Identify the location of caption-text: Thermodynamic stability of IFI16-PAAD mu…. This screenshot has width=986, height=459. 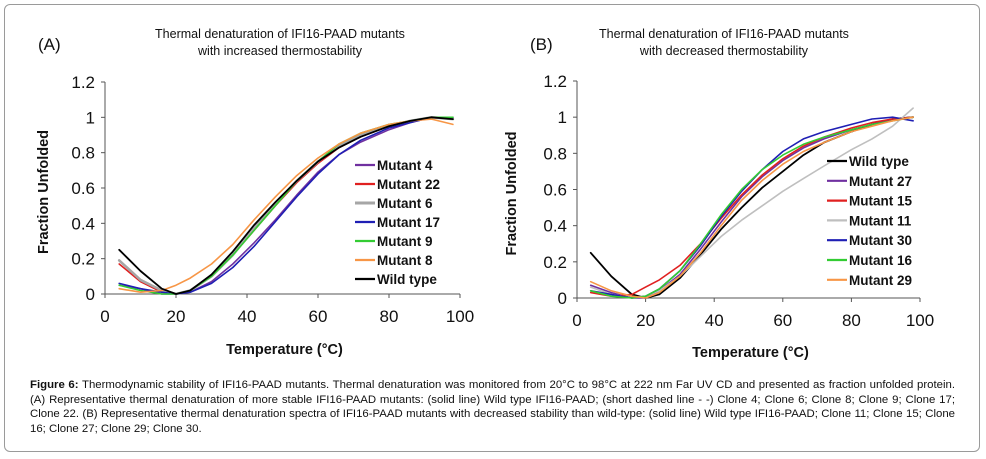
(492, 407).